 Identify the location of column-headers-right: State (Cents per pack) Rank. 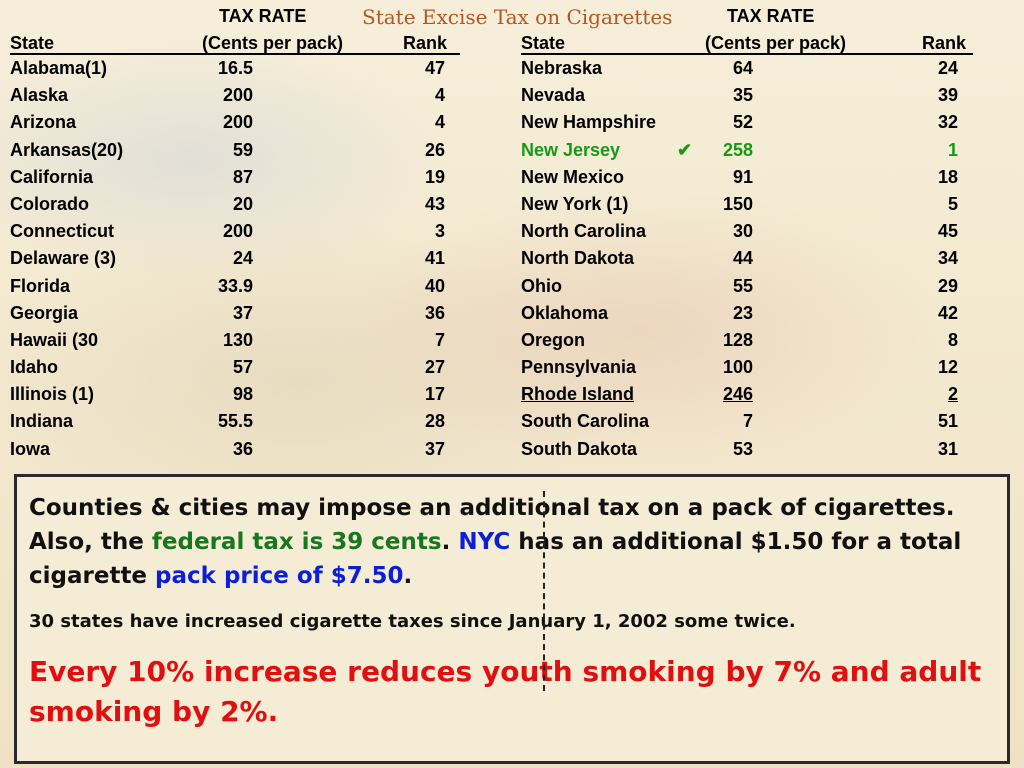
(747, 44).